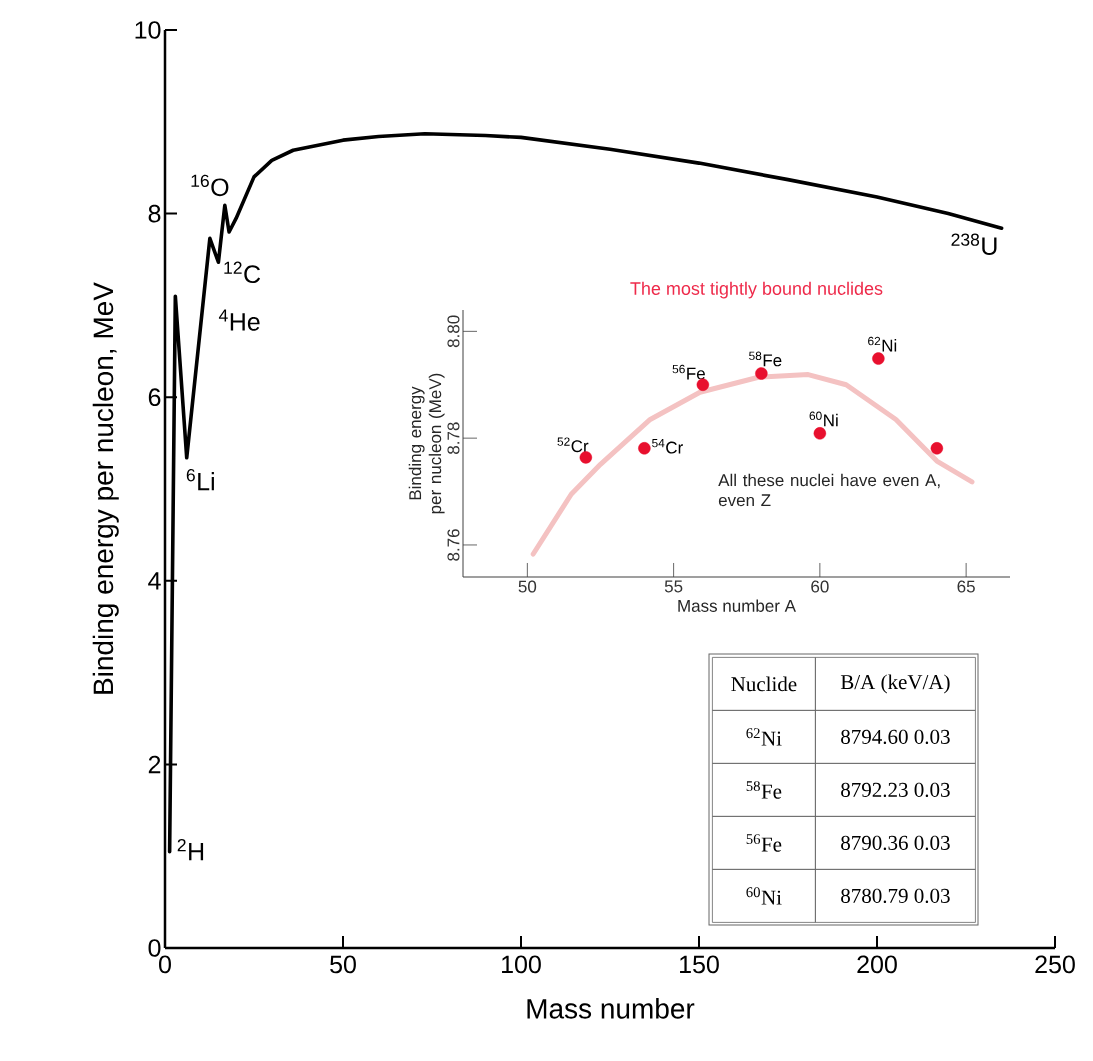  What do you see at coordinates (190, 849) in the screenshot?
I see `annotation: $^{2}$H` at bounding box center [190, 849].